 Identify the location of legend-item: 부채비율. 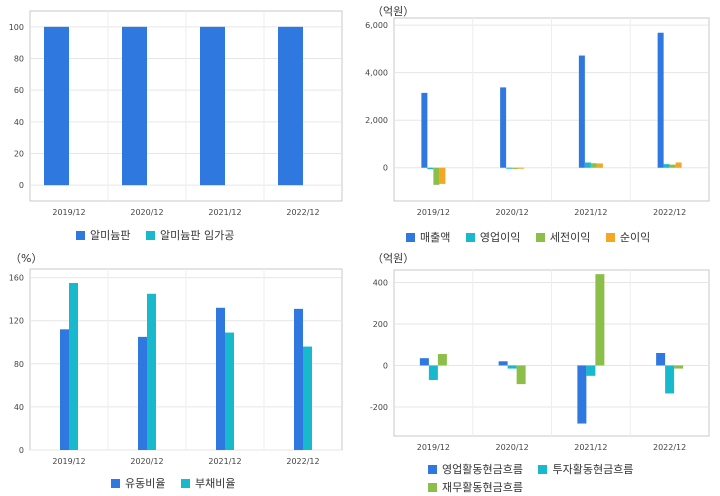
(208, 483).